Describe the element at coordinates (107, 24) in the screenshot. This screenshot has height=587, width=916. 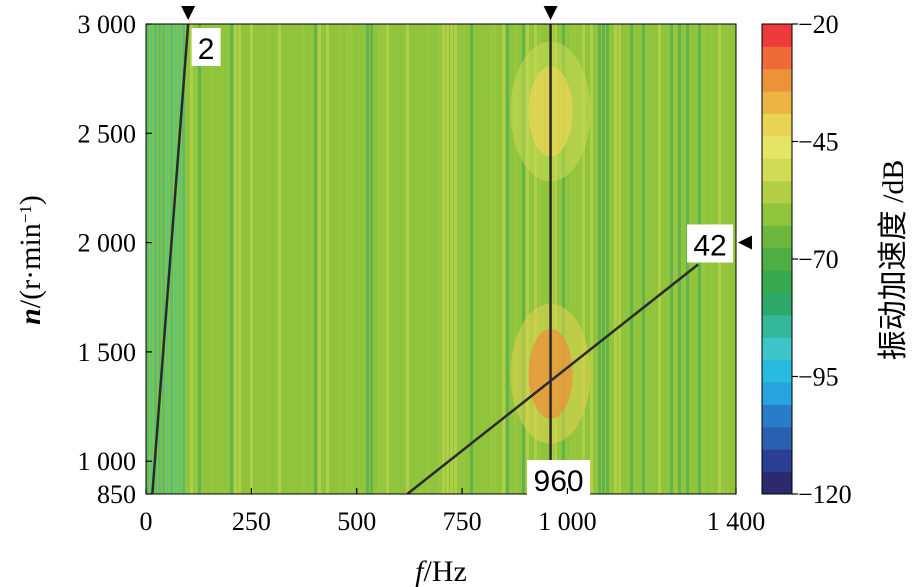
I see `y-tick-label: 3 000` at that location.